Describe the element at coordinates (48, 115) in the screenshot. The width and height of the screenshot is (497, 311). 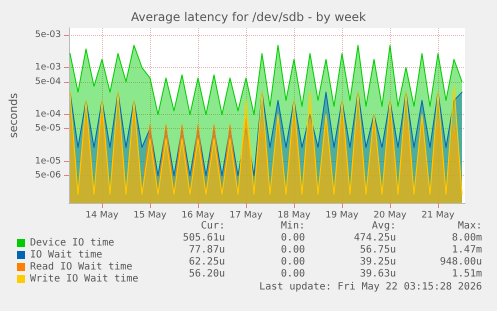
I see `y-tick-label: 1e-04` at that location.